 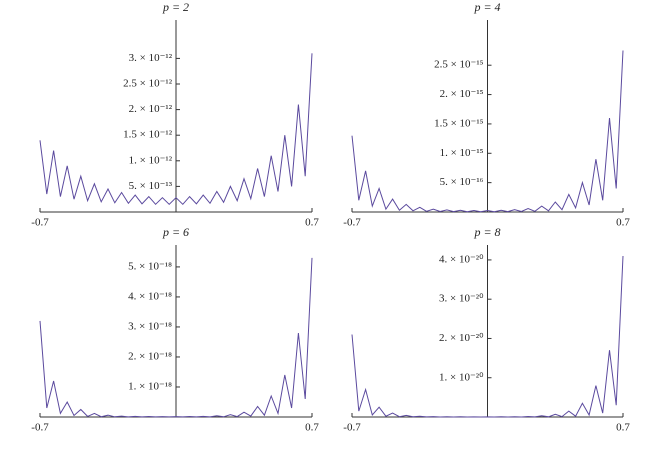 What do you see at coordinates (462, 153) in the screenshot?
I see `y-tick-label: 1. × 10⁻¹⁵` at bounding box center [462, 153].